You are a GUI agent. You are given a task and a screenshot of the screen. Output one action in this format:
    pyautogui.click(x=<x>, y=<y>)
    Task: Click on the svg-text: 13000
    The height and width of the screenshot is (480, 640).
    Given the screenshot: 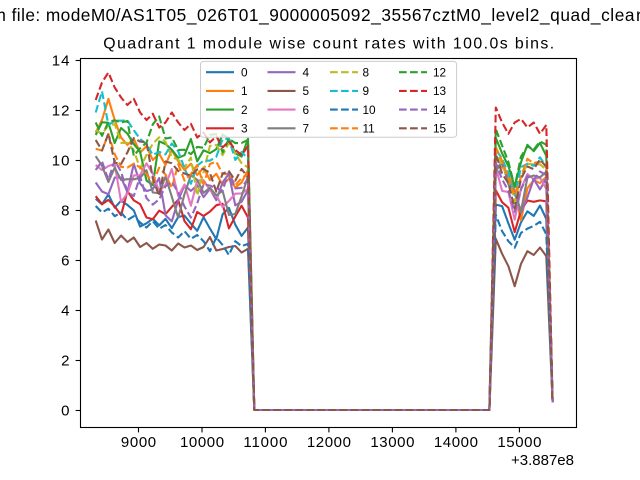 What is the action you would take?
    pyautogui.click(x=392, y=442)
    